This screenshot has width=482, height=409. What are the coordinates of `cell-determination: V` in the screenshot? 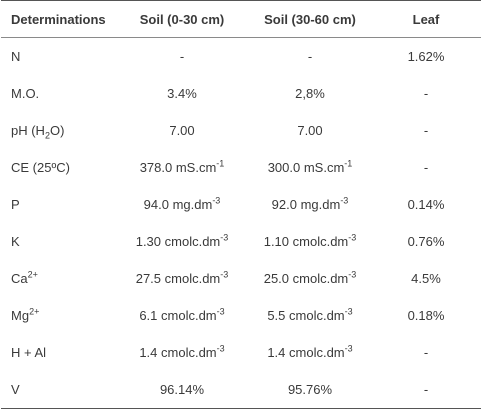 It's located at (58, 390).